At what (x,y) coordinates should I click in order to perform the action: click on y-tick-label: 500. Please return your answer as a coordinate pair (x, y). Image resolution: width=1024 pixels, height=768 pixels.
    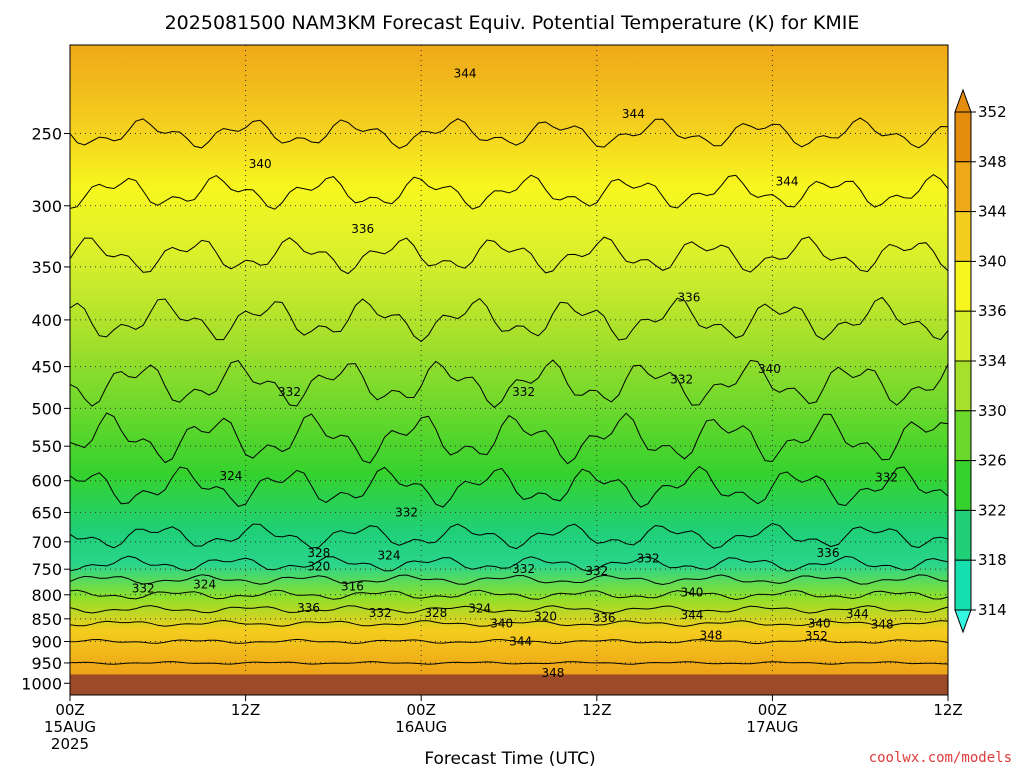
    Looking at the image, I should click on (46, 408).